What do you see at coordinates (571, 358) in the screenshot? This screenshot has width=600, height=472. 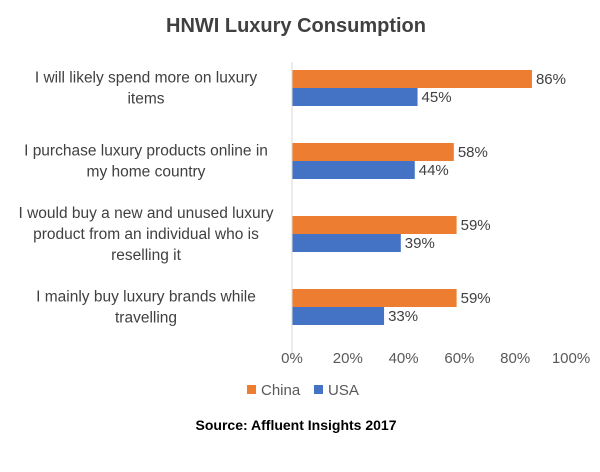 I see `x-tick-label-6: 100%` at bounding box center [571, 358].